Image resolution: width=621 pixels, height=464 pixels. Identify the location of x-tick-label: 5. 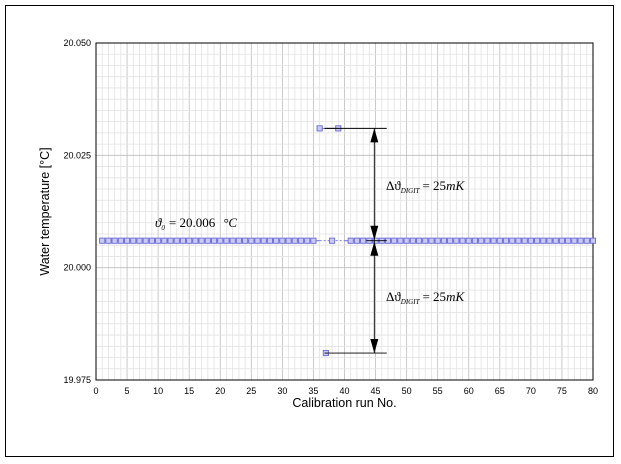
(127, 391).